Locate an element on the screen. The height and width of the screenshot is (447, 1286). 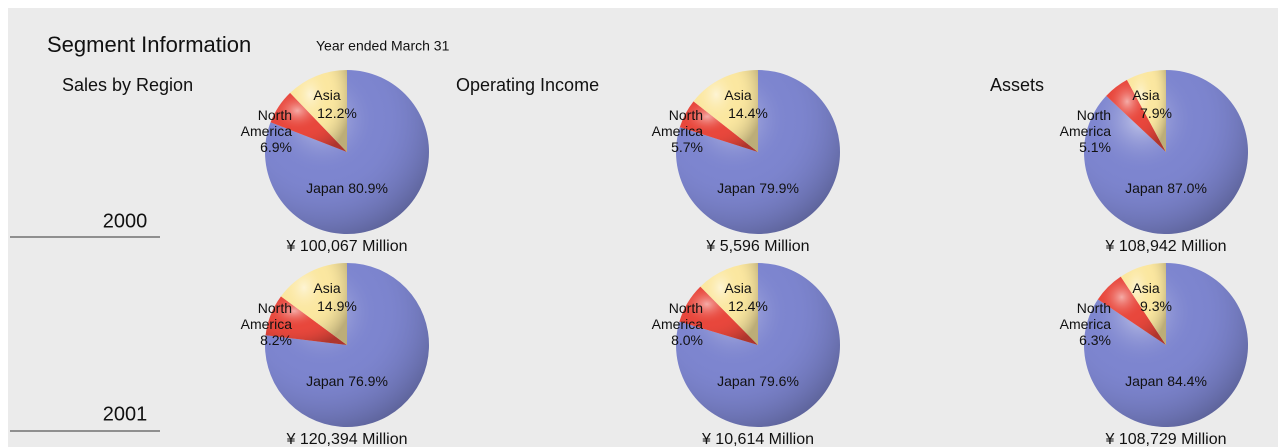
slice-label: North America 8.2% is located at coordinates (267, 324).